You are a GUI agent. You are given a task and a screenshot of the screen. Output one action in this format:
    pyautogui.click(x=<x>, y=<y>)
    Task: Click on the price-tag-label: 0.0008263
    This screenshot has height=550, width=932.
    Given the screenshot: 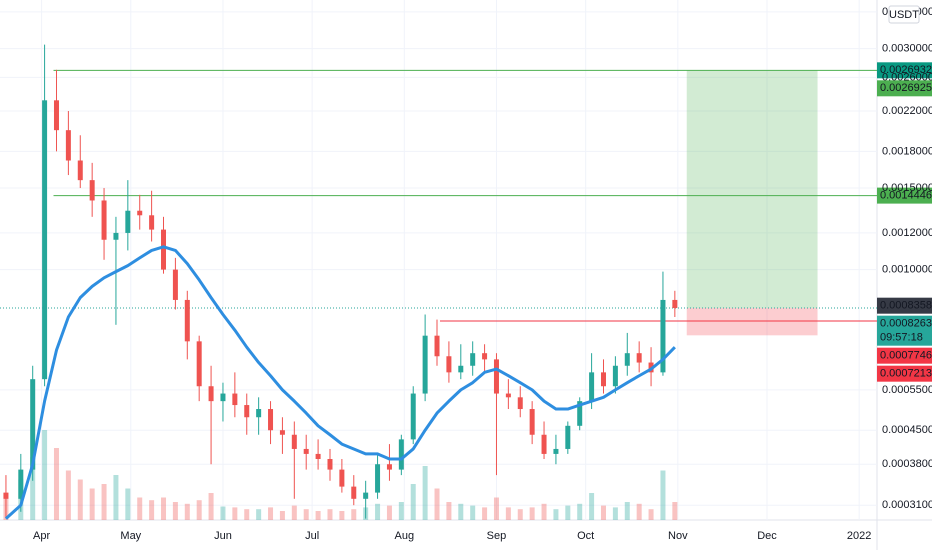 What is the action you would take?
    pyautogui.click(x=906, y=324)
    